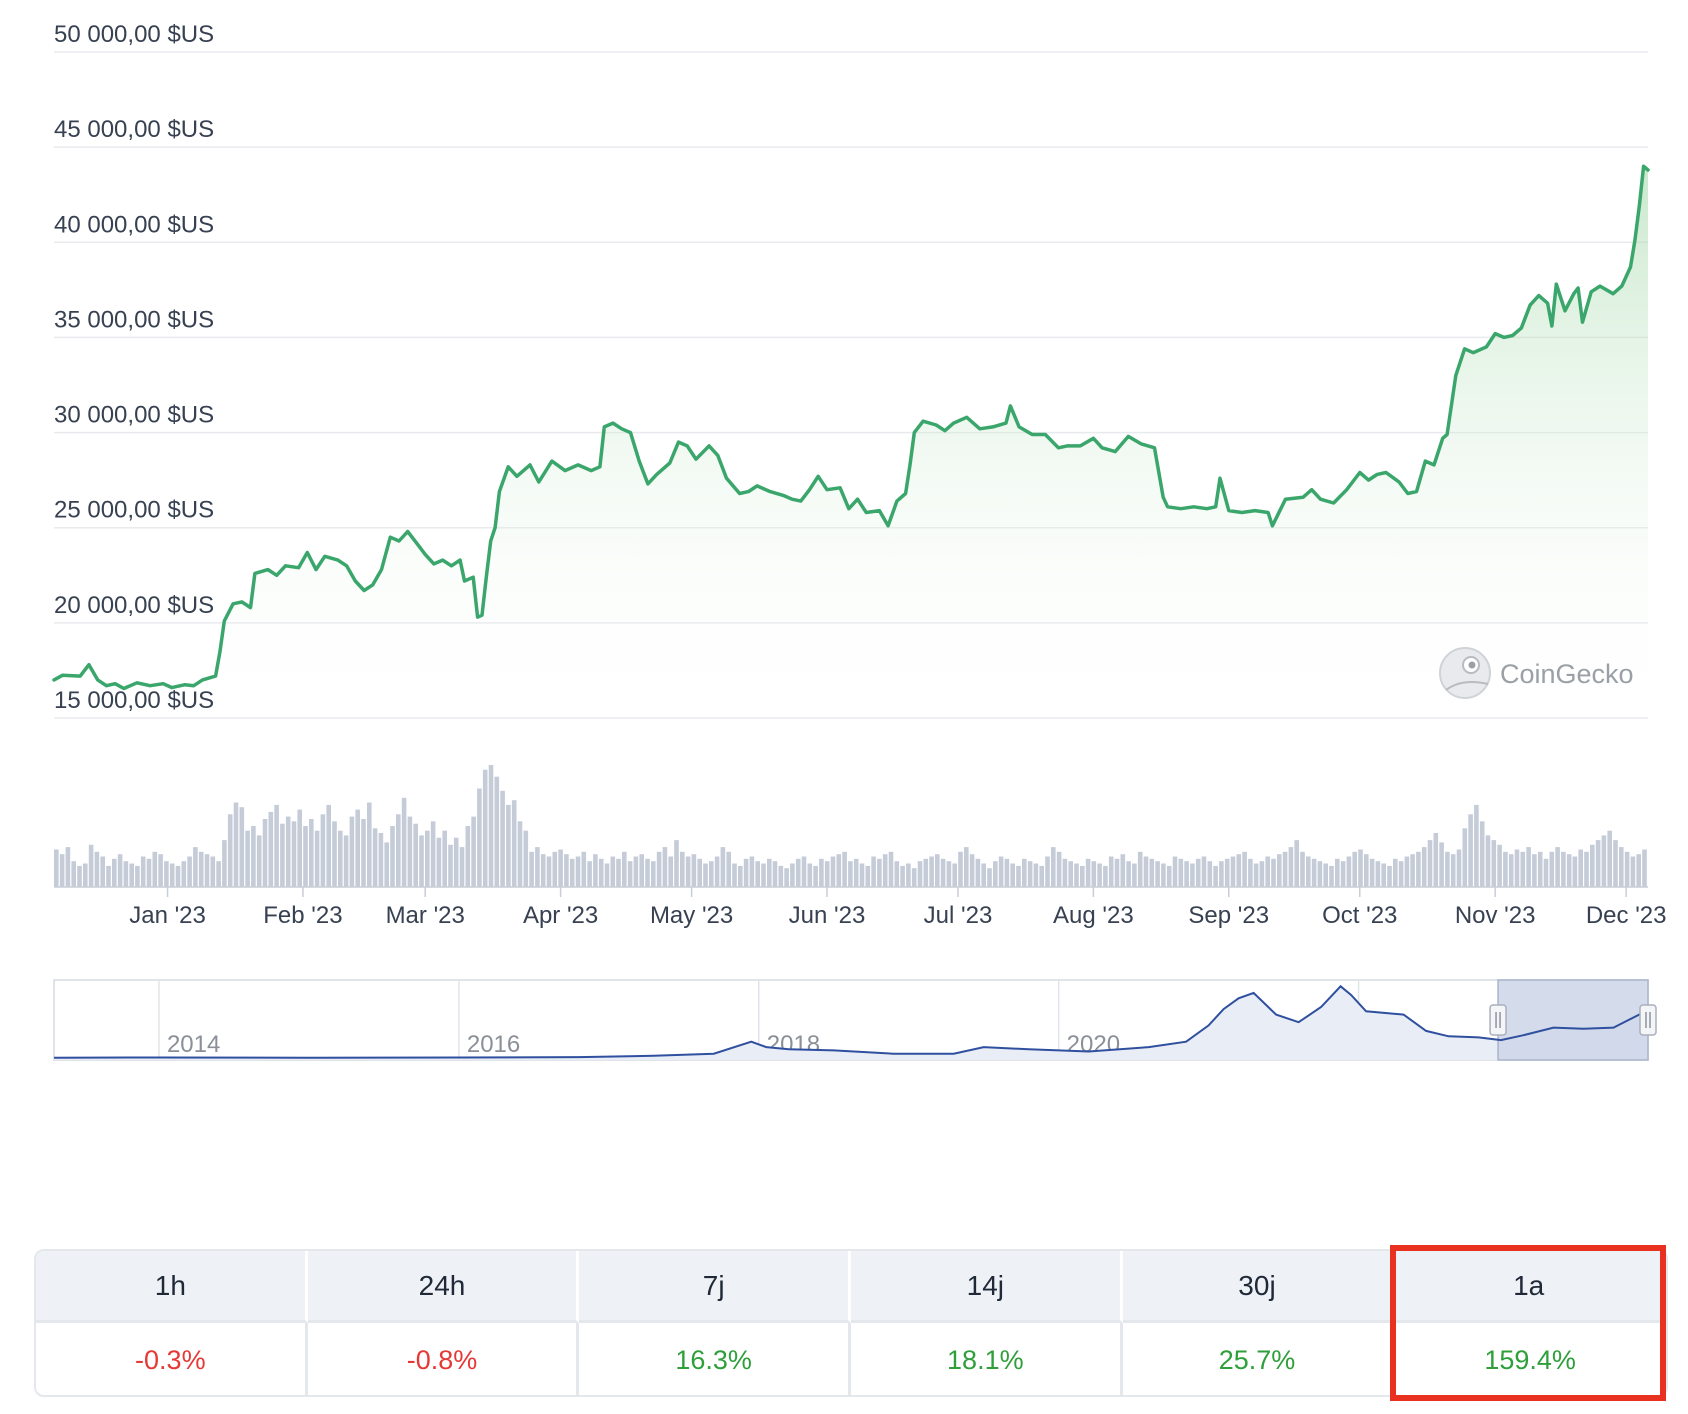 This screenshot has width=1688, height=1414. I want to click on change-value-1h: -0.3%, so click(172, 1359).